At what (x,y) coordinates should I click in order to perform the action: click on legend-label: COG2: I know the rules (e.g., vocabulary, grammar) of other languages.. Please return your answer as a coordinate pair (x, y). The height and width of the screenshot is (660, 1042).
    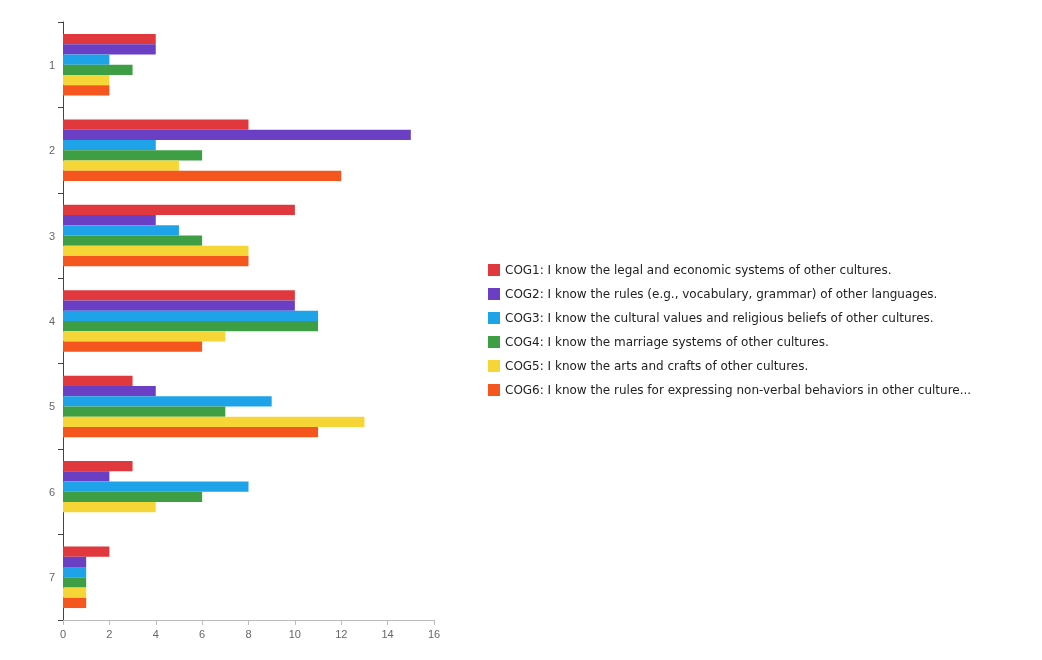
    Looking at the image, I should click on (721, 294).